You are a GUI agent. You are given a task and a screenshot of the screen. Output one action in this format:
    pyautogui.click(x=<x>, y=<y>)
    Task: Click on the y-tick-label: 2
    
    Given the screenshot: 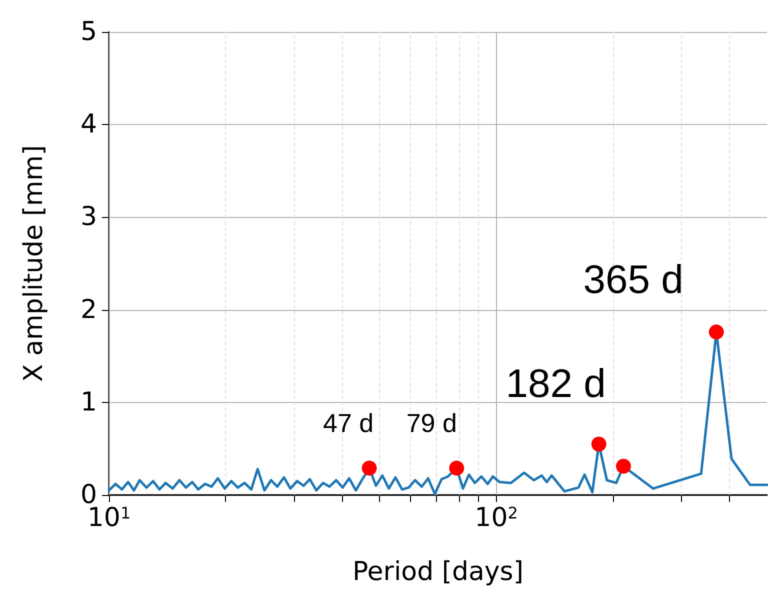 What is the action you would take?
    pyautogui.click(x=88, y=309)
    